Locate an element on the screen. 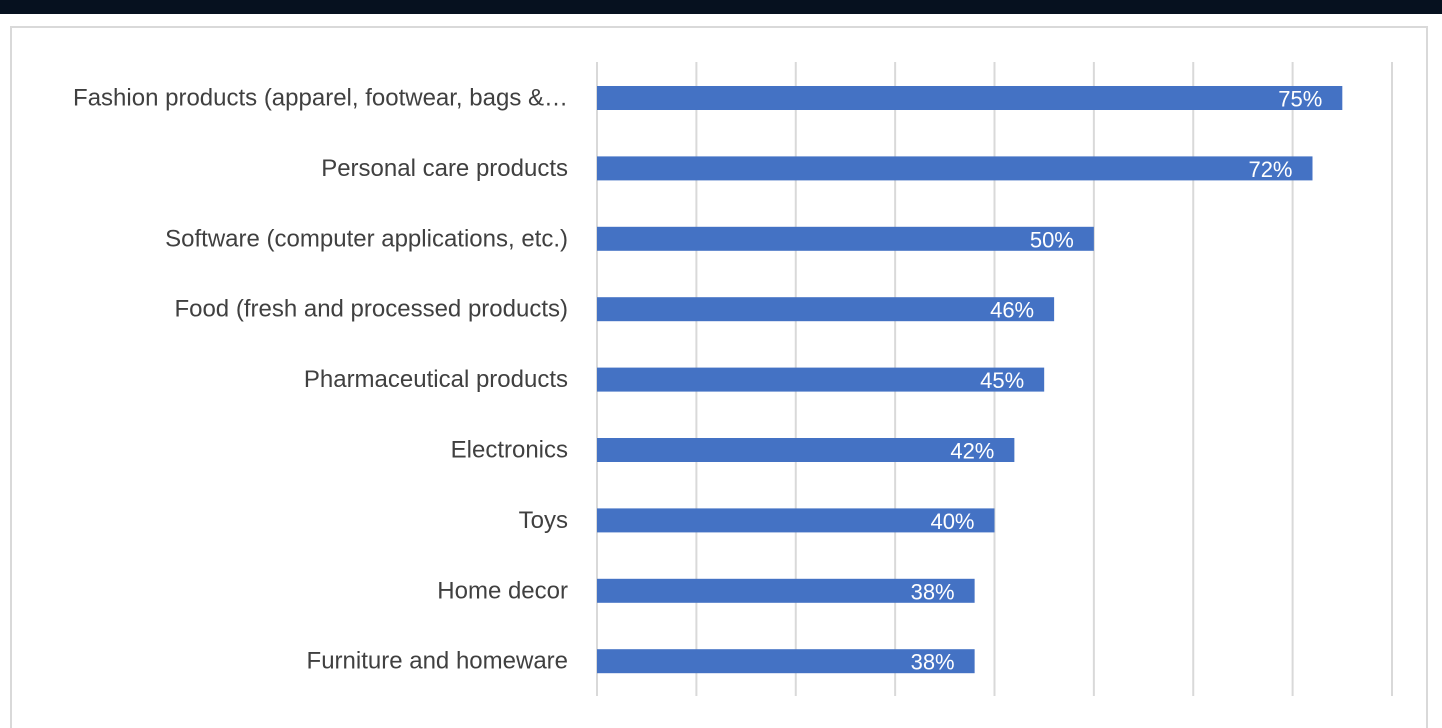 This screenshot has height=728, width=1442. category-label: Pharmaceutical products is located at coordinates (436, 379).